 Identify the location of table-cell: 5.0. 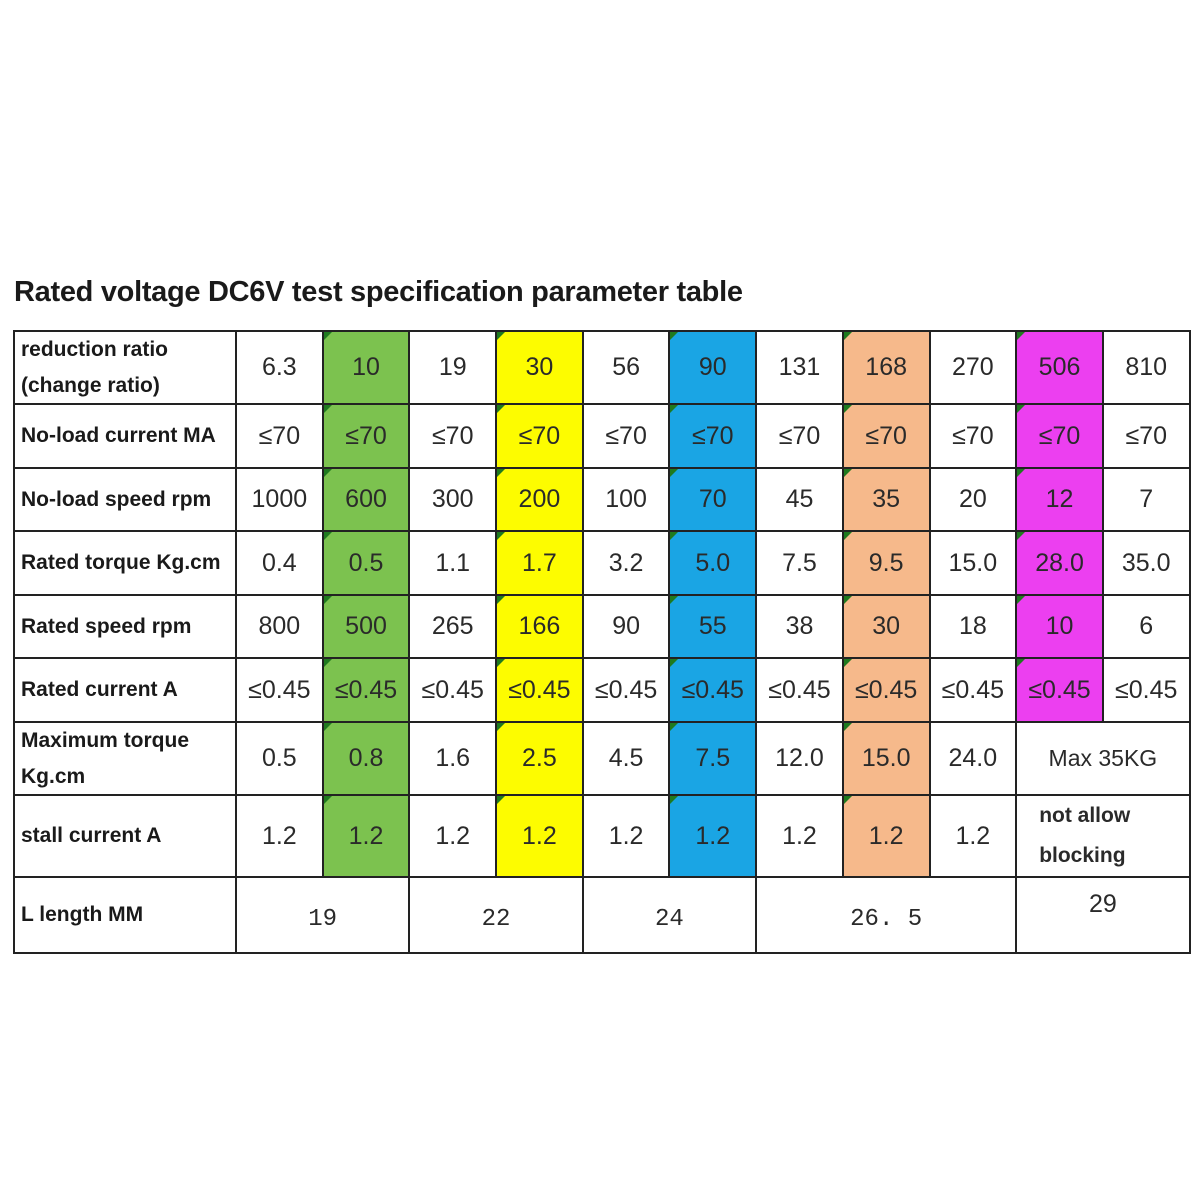
(713, 563).